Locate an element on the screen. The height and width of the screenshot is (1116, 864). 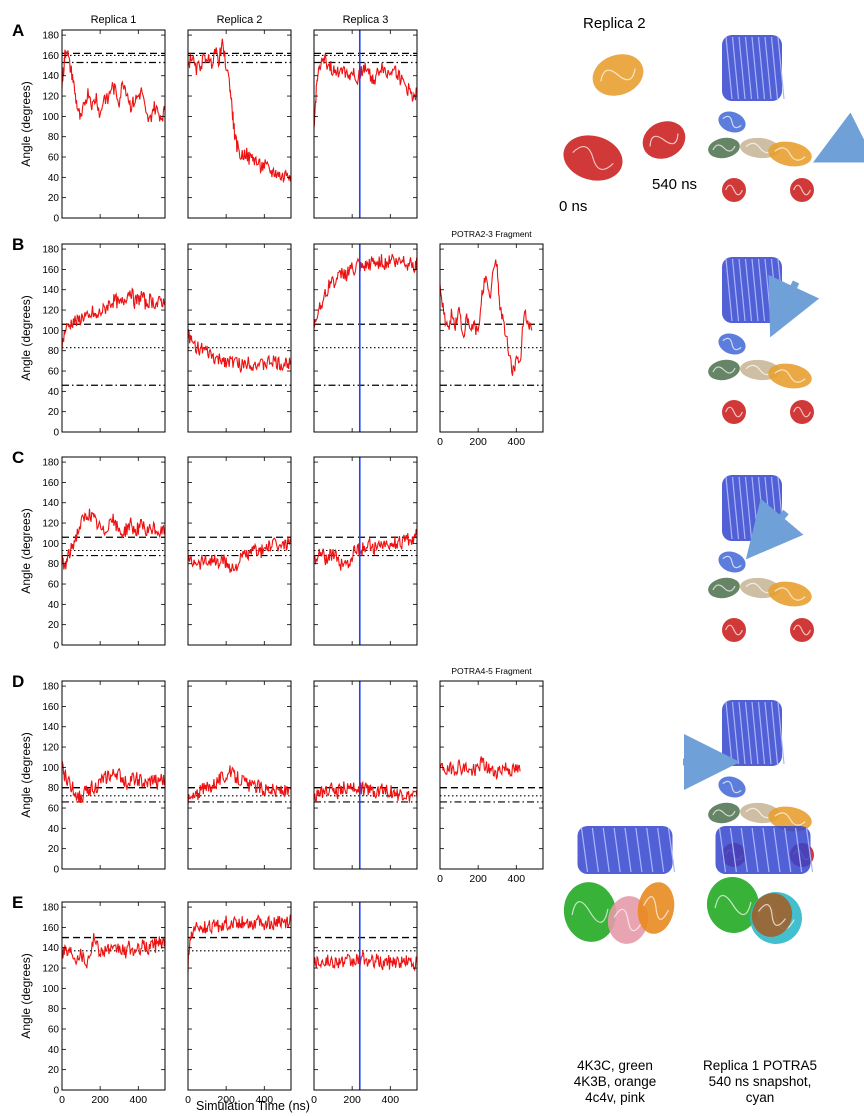
closeup-left-pink-helix is located at coordinates (628, 920).